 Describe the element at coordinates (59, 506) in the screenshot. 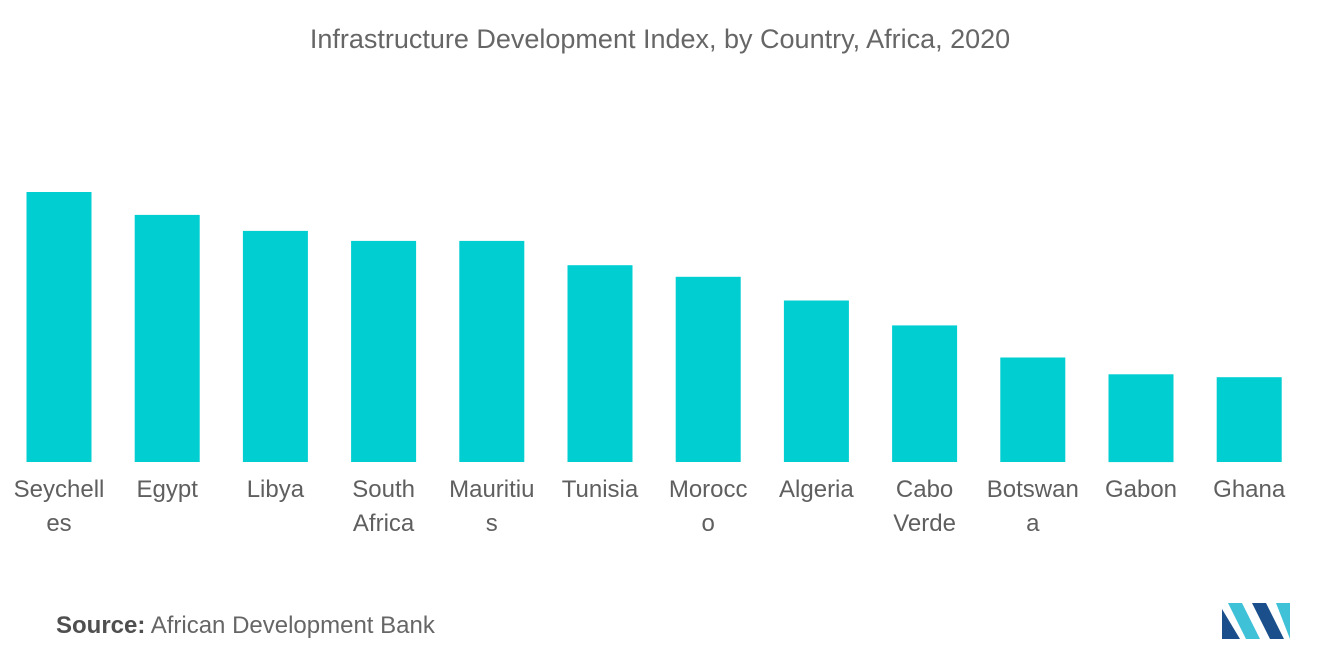

I see `category-label: Seychell es` at that location.